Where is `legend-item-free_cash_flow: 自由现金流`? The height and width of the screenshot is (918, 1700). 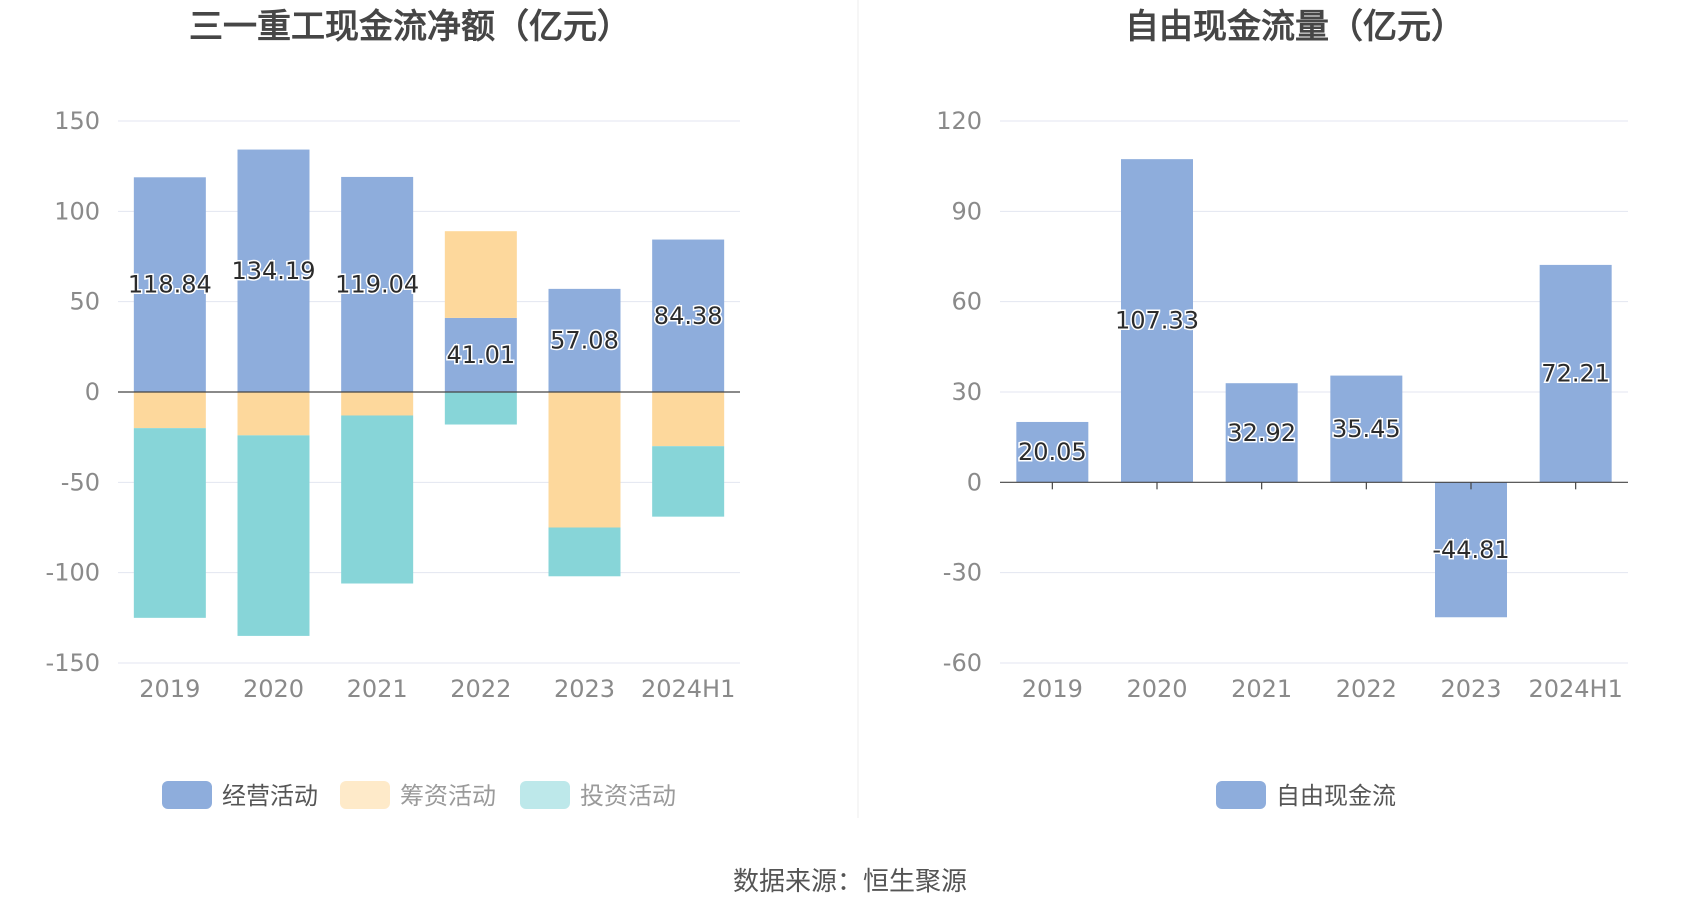
legend-item-free_cash_flow: 自由现金流 is located at coordinates (1306, 795).